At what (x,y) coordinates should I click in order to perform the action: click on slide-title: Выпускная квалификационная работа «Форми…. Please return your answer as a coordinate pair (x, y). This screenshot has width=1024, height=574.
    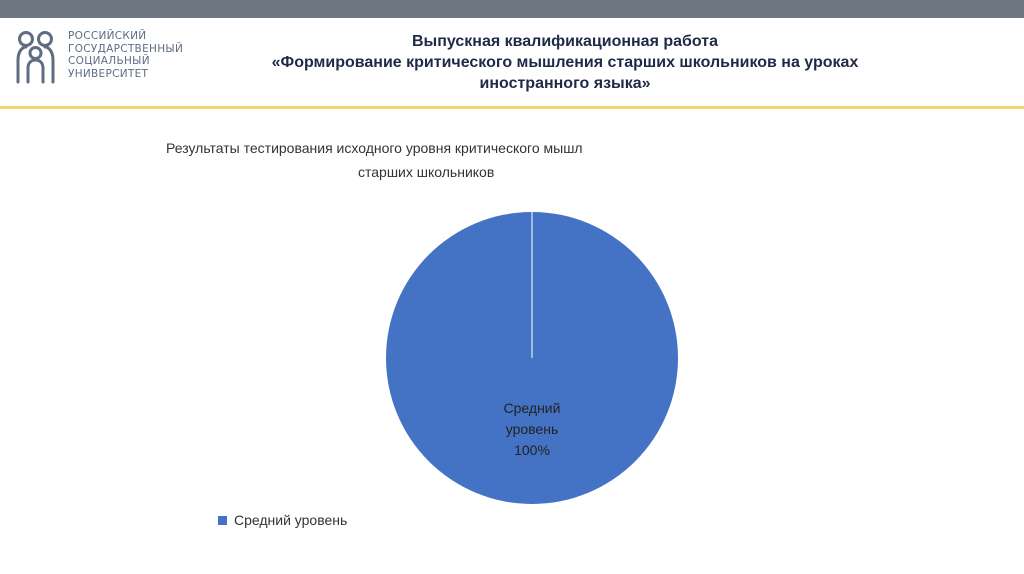
    Looking at the image, I should click on (565, 62).